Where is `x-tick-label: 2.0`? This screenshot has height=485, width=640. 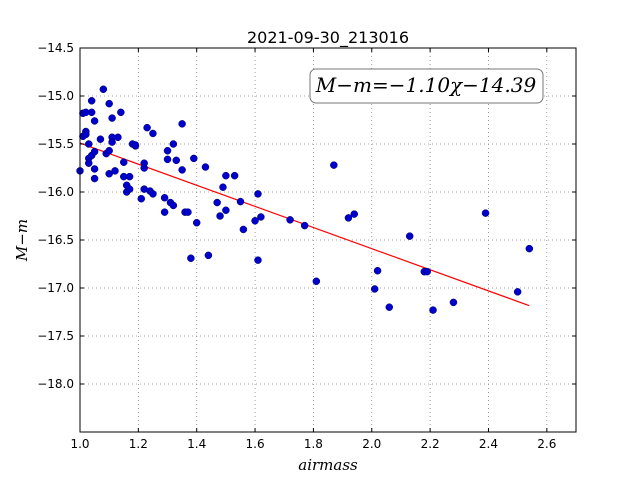
x-tick-label: 2.0 is located at coordinates (371, 444).